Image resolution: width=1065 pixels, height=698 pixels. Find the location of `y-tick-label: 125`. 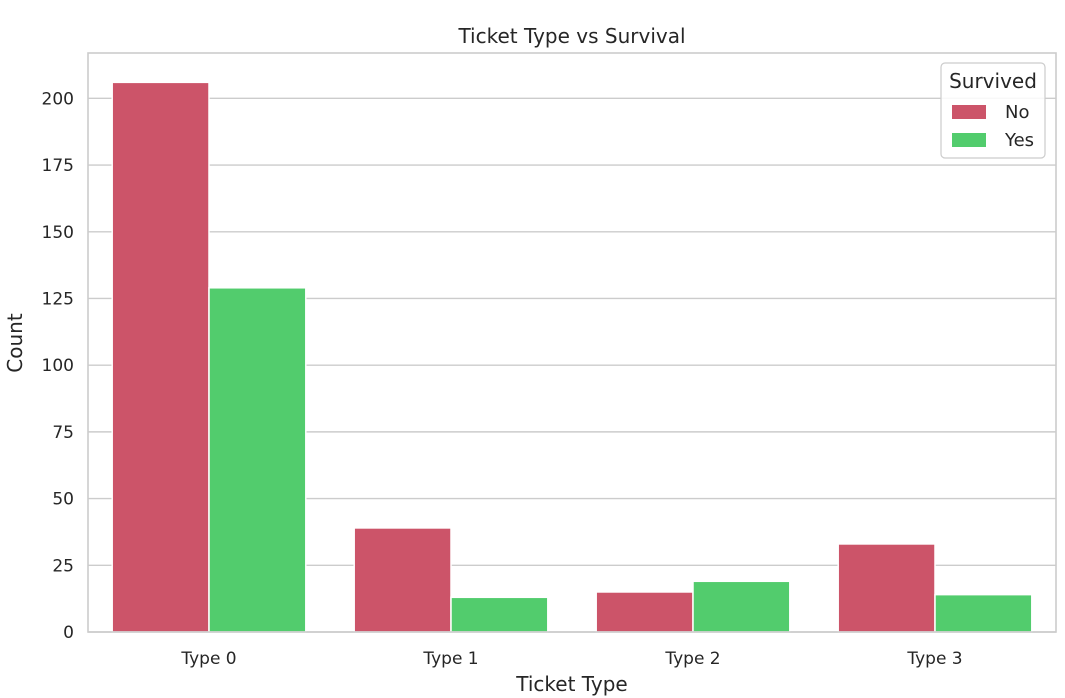

y-tick-label: 125 is located at coordinates (58, 299).